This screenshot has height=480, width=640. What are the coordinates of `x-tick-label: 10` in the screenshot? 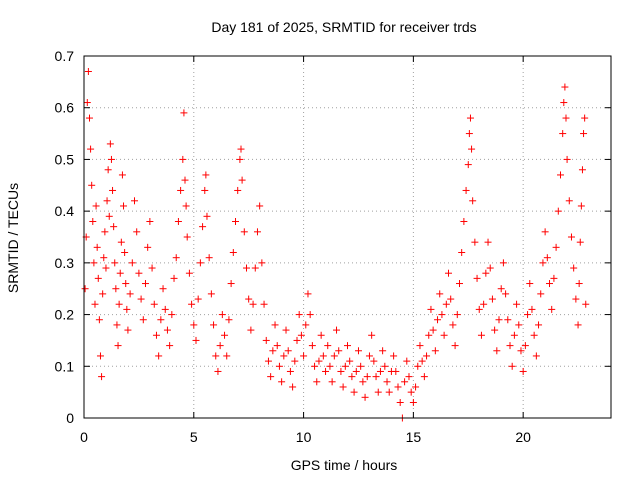 It's located at (304, 437).